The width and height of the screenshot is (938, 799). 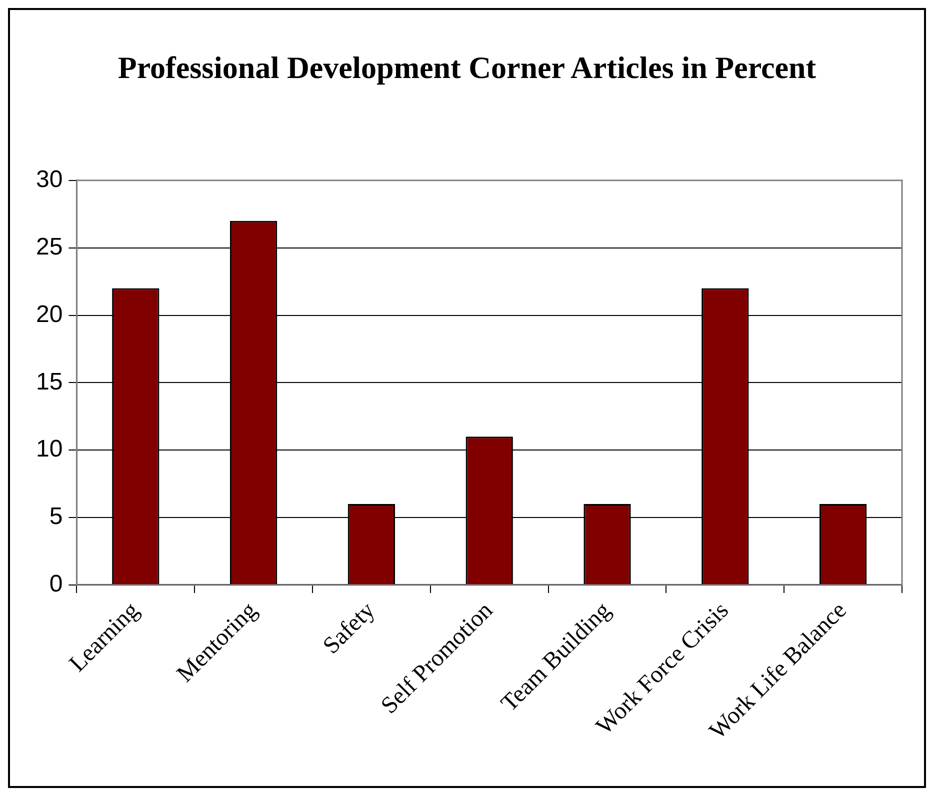 I want to click on y-tick-label: 5, so click(x=56, y=516).